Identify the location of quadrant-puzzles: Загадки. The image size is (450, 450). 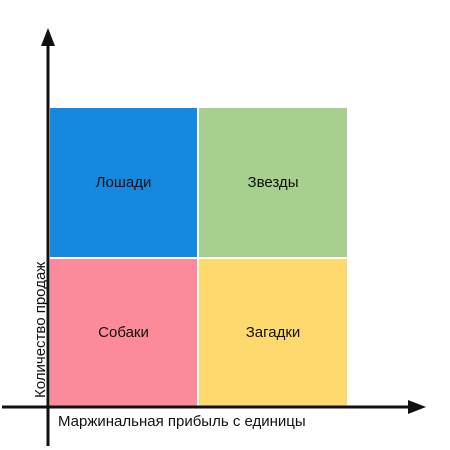
(273, 332).